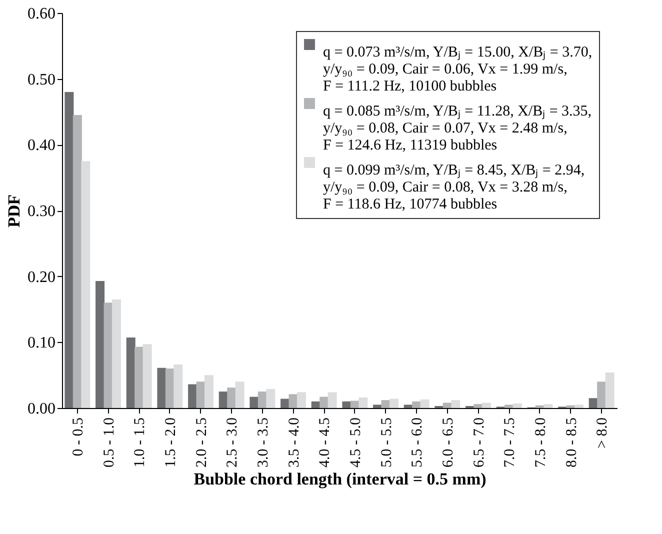 This screenshot has width=662, height=534. What do you see at coordinates (42, 14) in the screenshot?
I see `y-tick-label: 0.60` at bounding box center [42, 14].